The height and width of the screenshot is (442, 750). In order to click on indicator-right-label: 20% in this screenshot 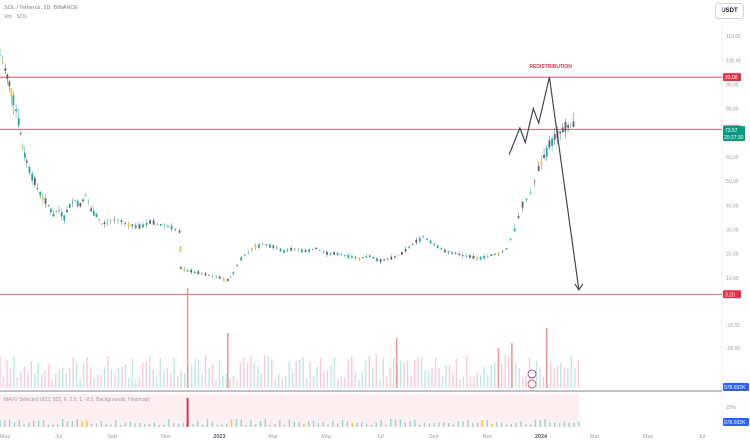, I will do `click(731, 408)`.